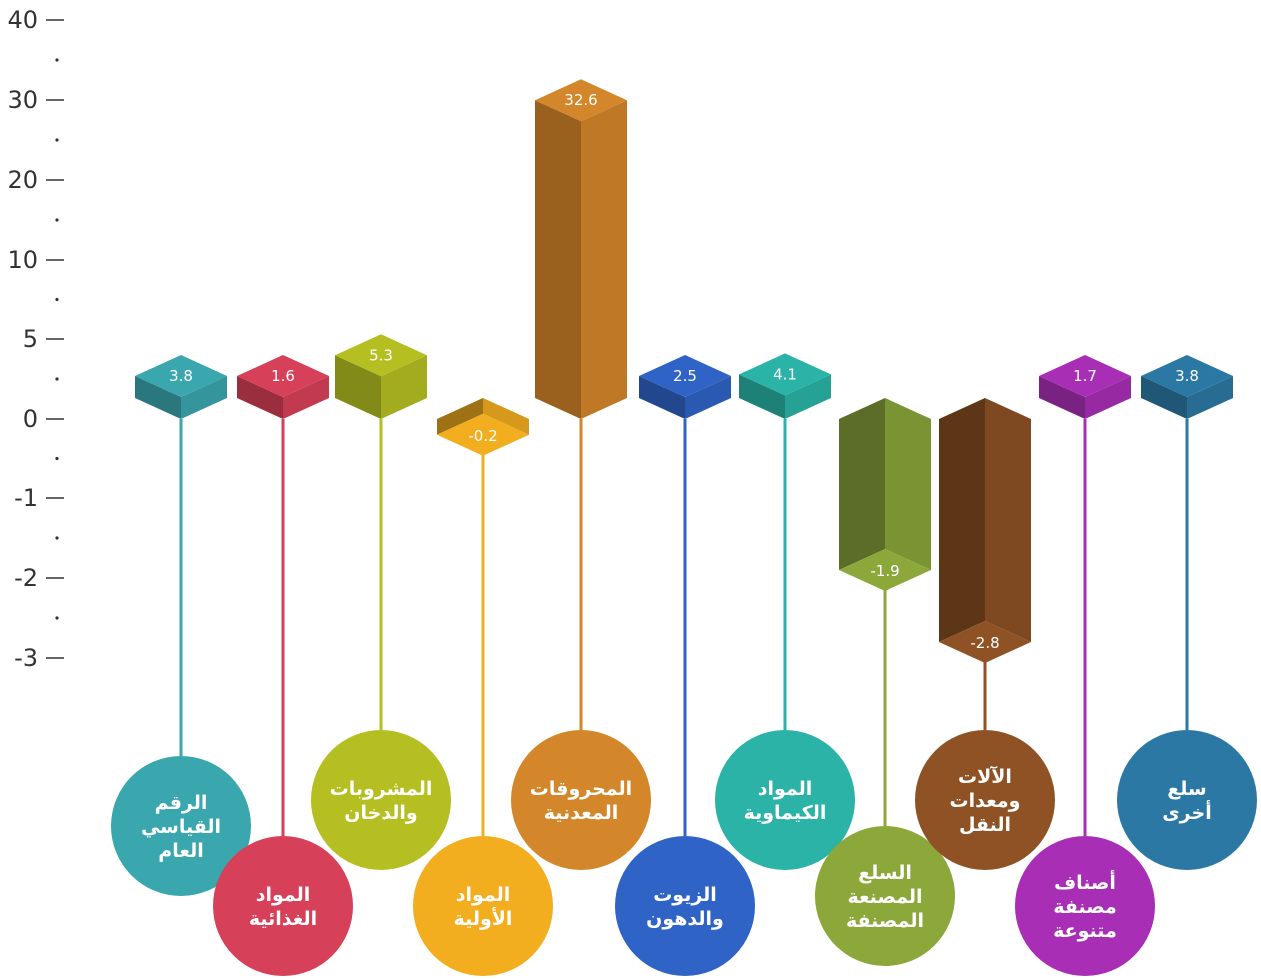 This screenshot has width=1261, height=980. I want to click on category-label: أخرى, so click(1186, 812).